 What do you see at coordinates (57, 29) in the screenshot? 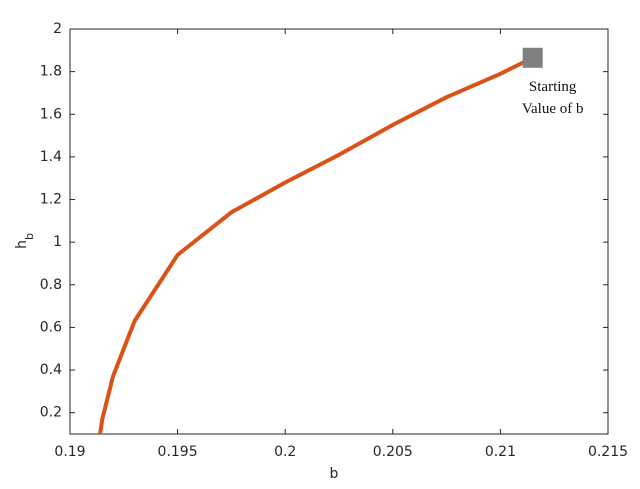
I see `y-tick-label: 2` at bounding box center [57, 29].